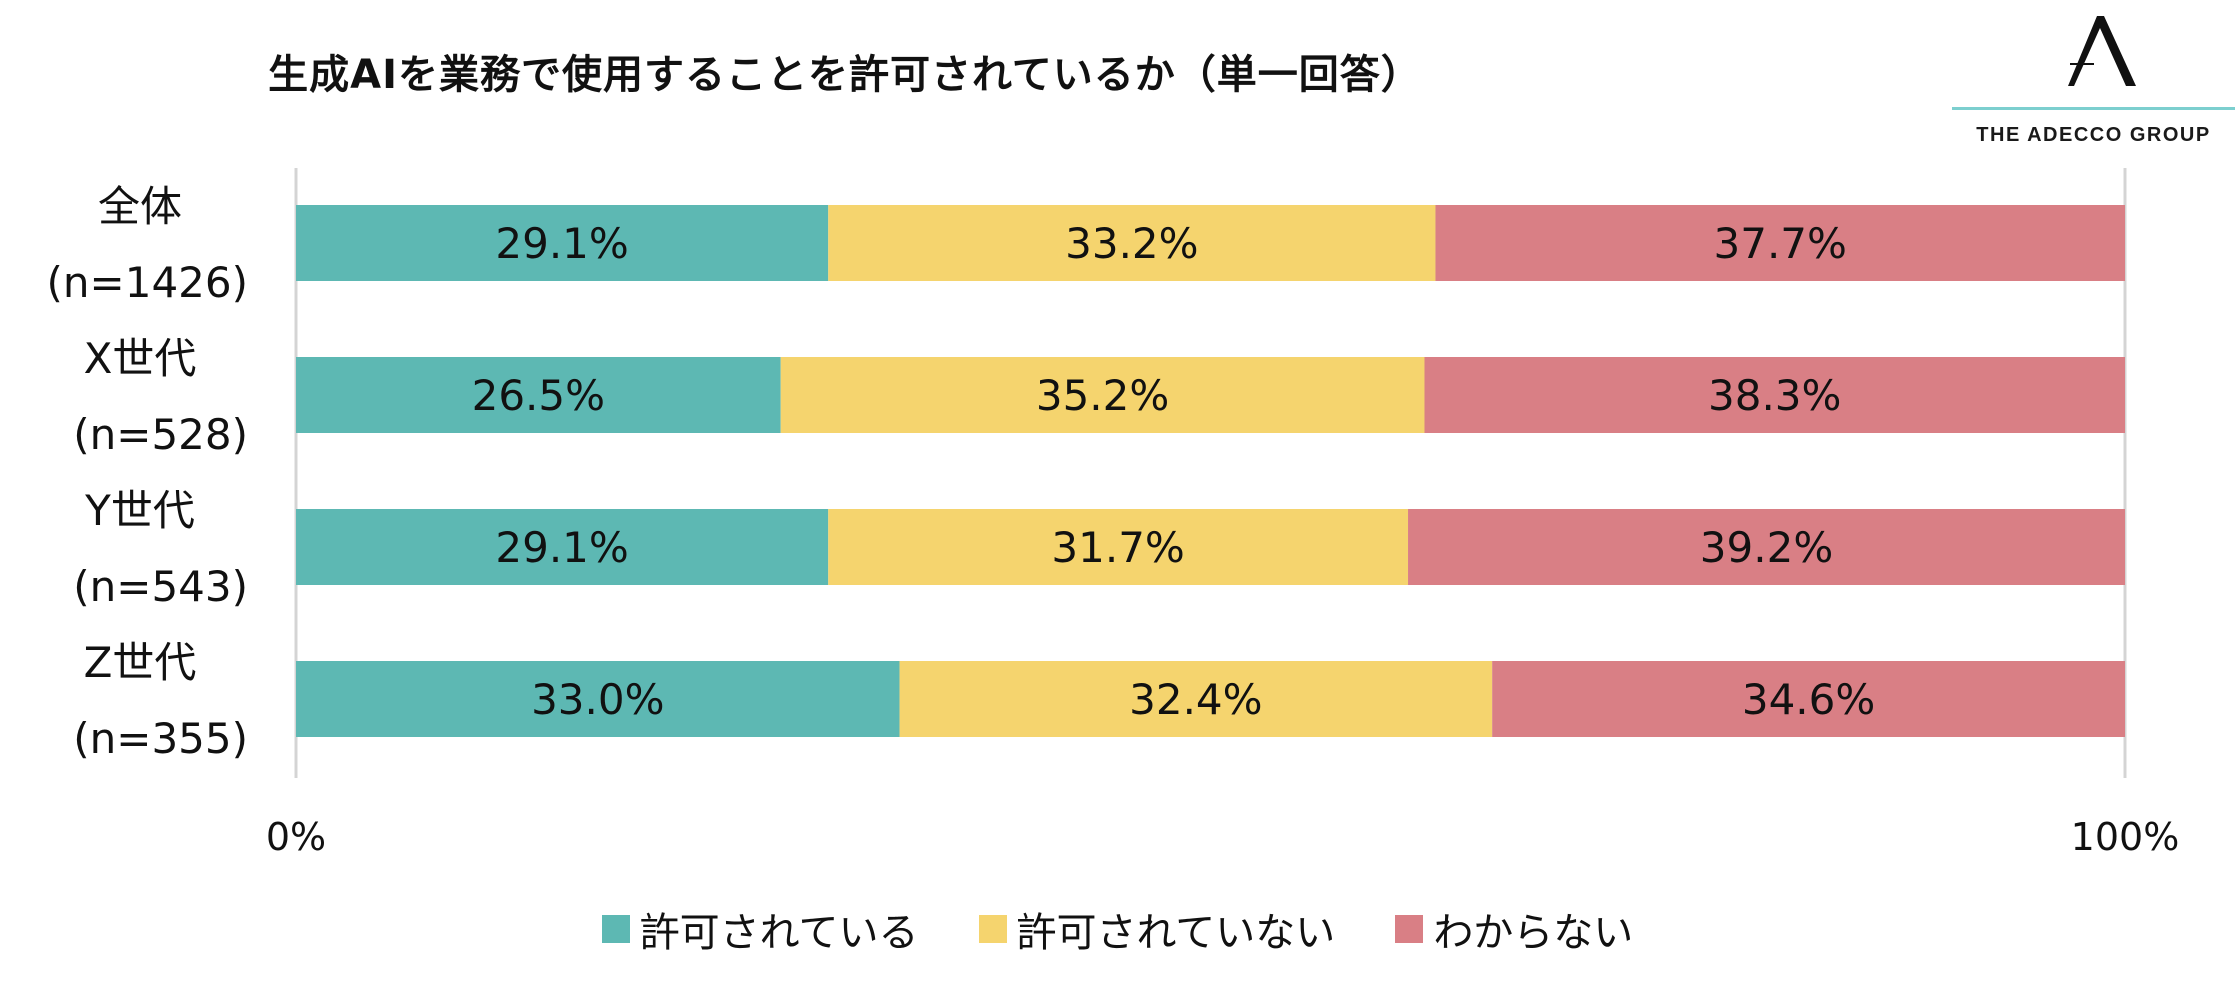 This screenshot has height=1001, width=2235. What do you see at coordinates (160, 434) in the screenshot?
I see `category-sample-size: (n=528)` at bounding box center [160, 434].